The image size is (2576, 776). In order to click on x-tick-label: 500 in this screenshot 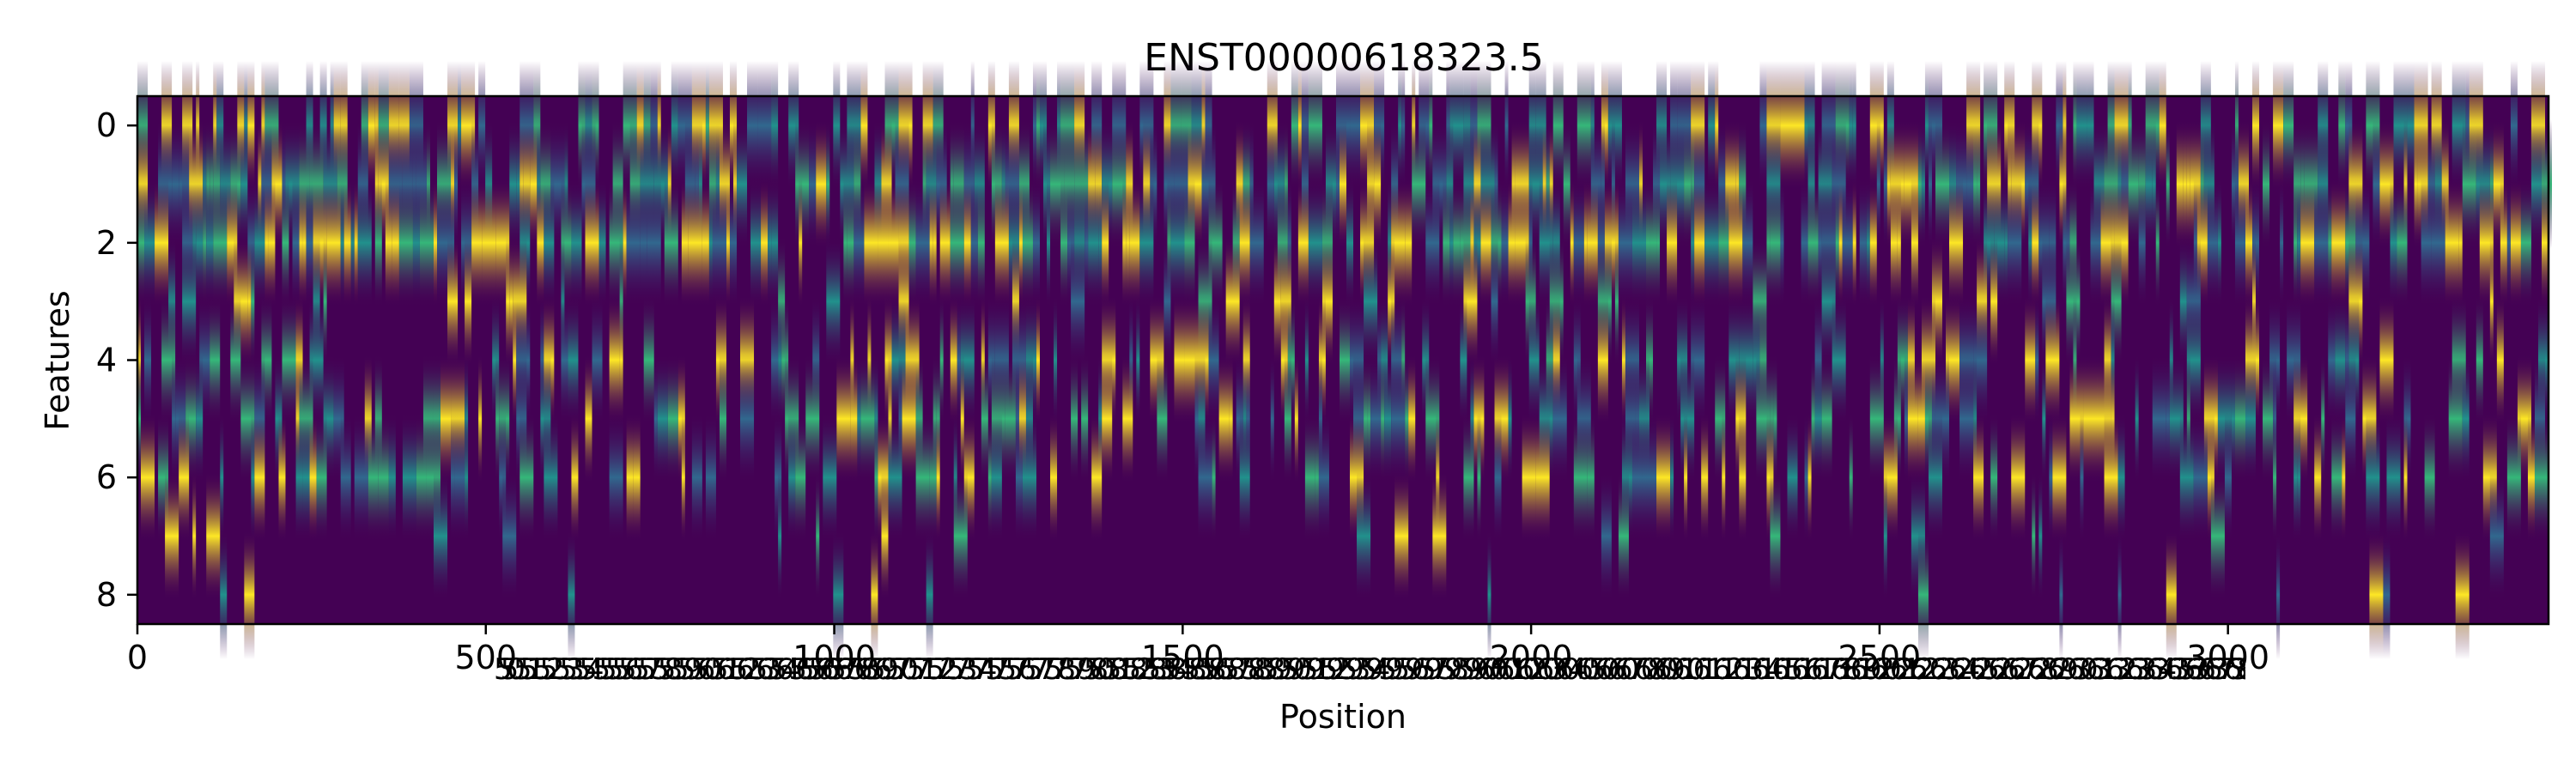, I will do `click(486, 657)`.